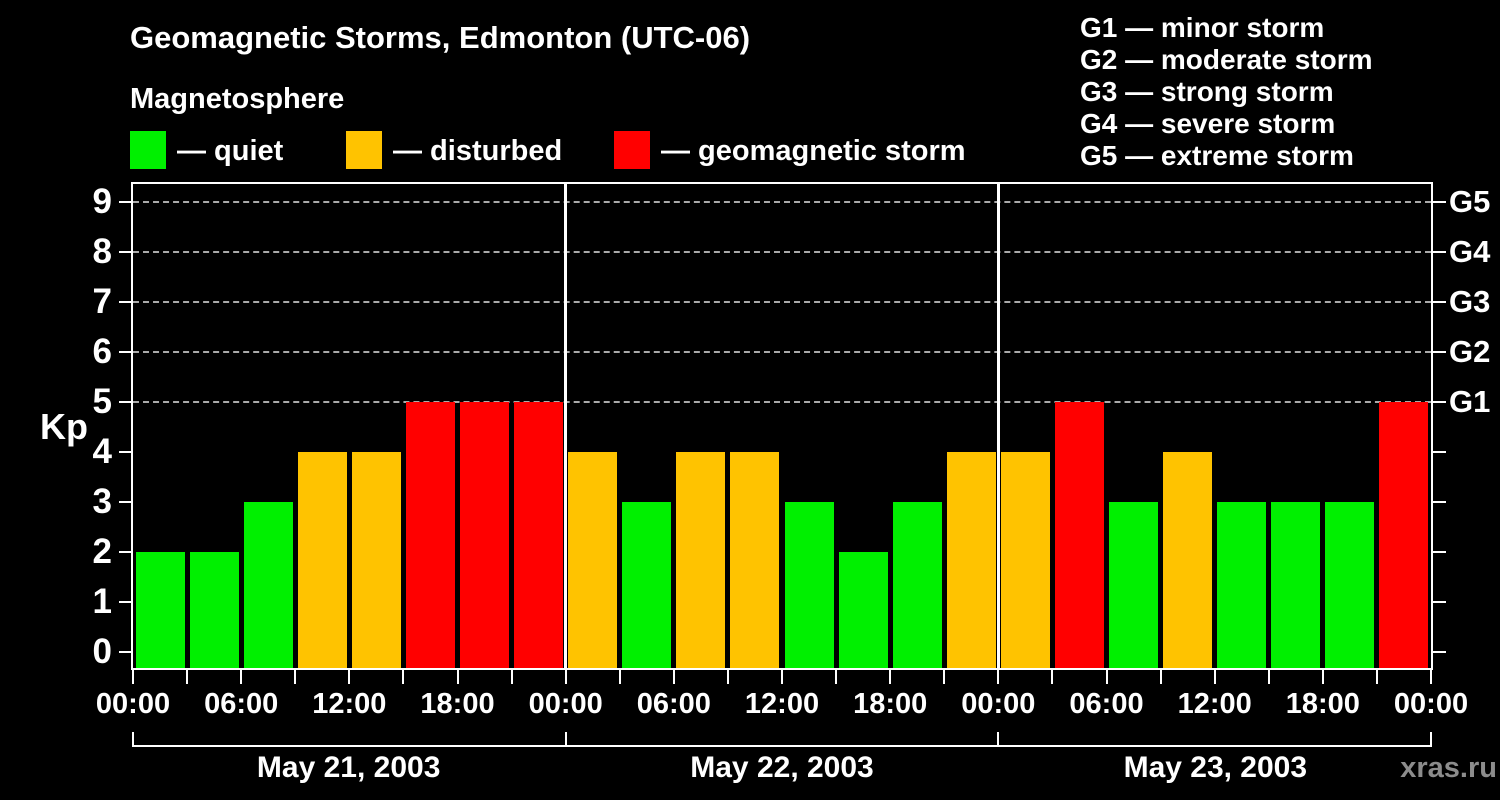 The image size is (1500, 800). What do you see at coordinates (1208, 123) in the screenshot?
I see `g-legend-line-g4: G4 — severe storm` at bounding box center [1208, 123].